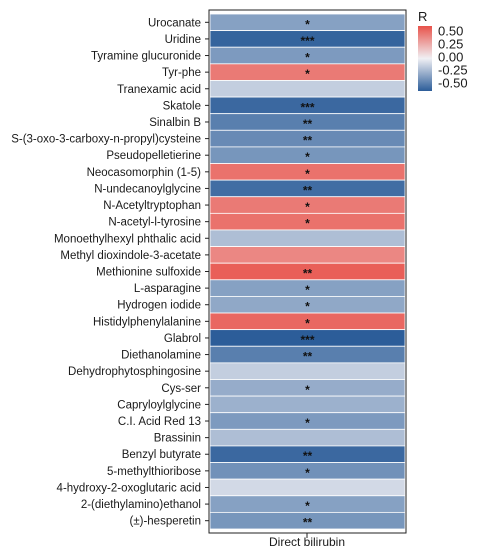 The width and height of the screenshot is (484, 550). I want to click on legend-tick-label: 0.00, so click(450, 57).